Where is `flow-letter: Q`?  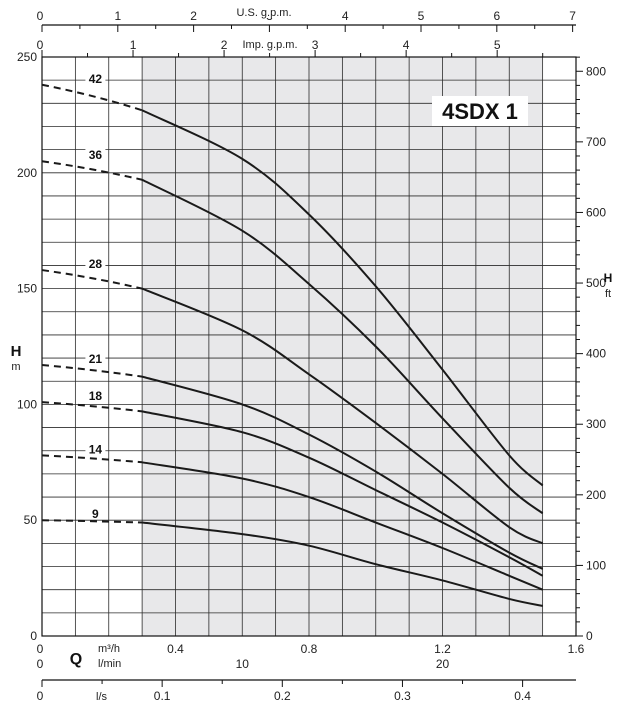 flow-letter: Q is located at coordinates (76, 659).